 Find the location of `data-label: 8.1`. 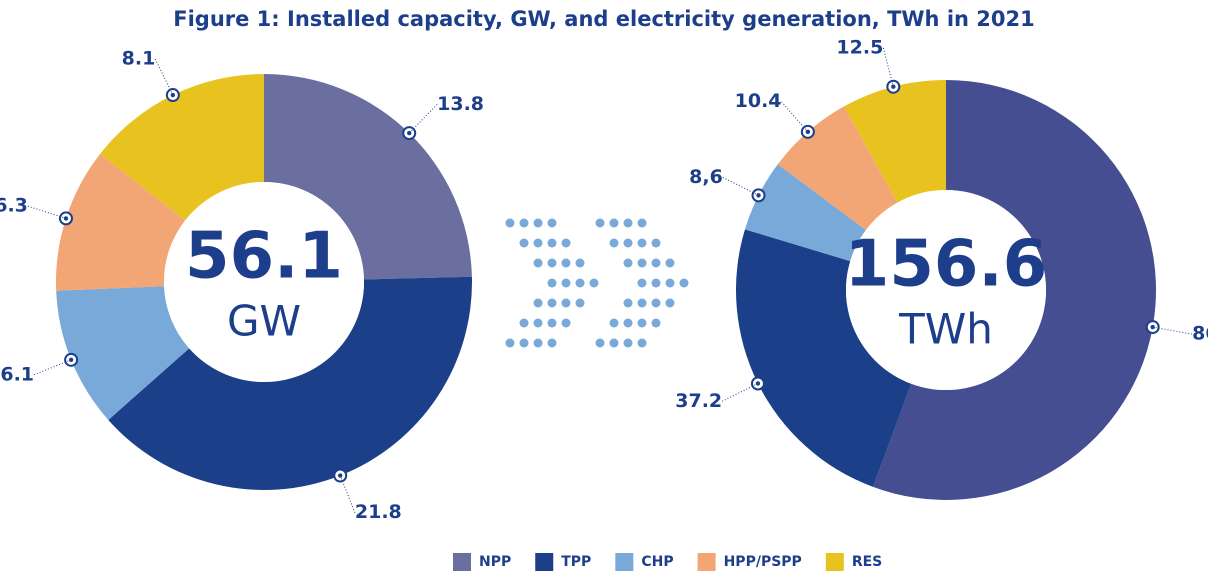

data-label: 8.1 is located at coordinates (139, 59).